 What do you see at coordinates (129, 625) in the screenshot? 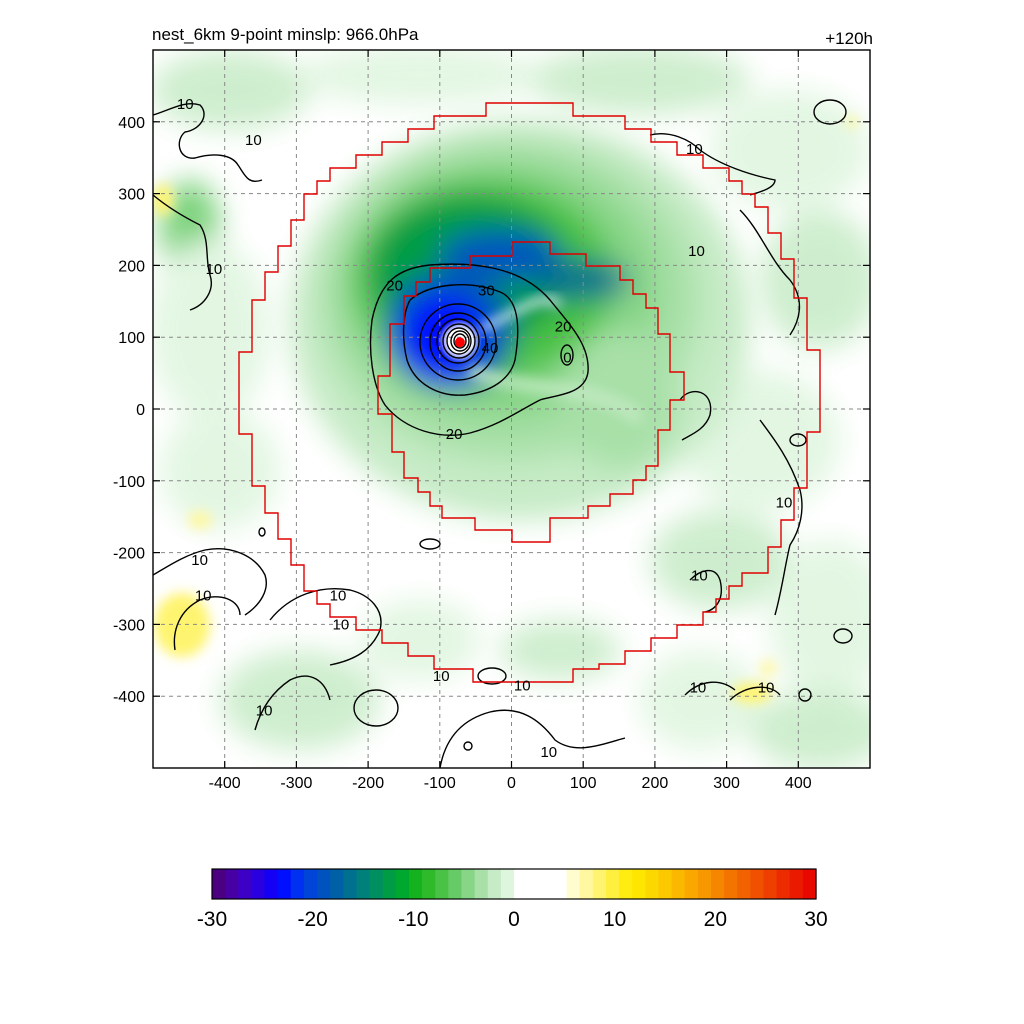
I see `y-tick-label: -300` at bounding box center [129, 625].